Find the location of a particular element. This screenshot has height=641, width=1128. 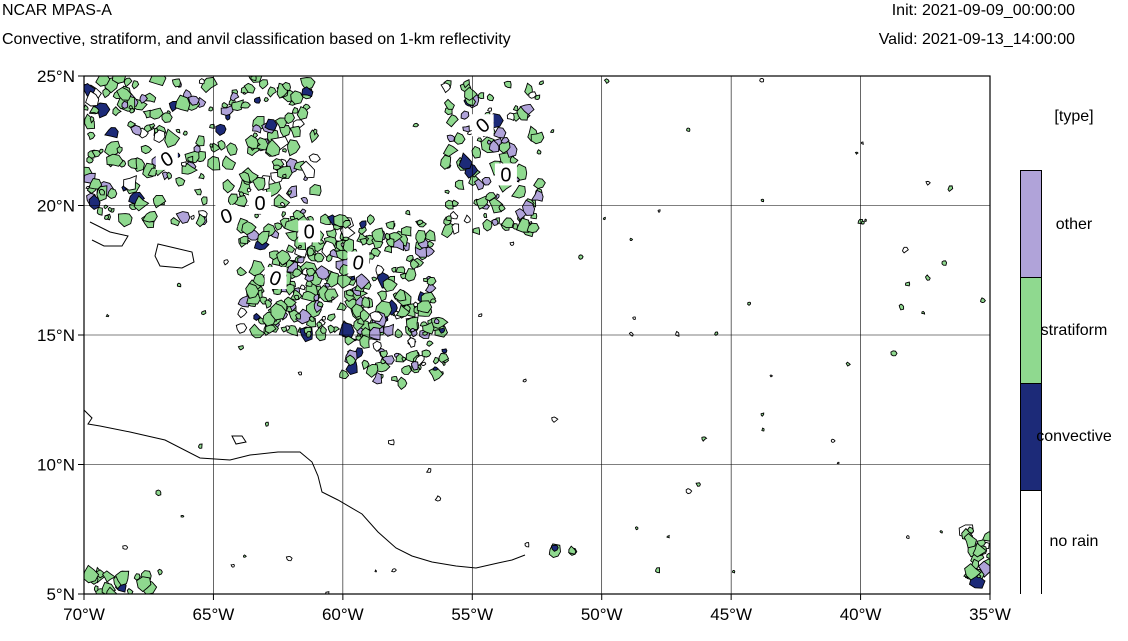

lon-tick-label: 45°W is located at coordinates (731, 614).